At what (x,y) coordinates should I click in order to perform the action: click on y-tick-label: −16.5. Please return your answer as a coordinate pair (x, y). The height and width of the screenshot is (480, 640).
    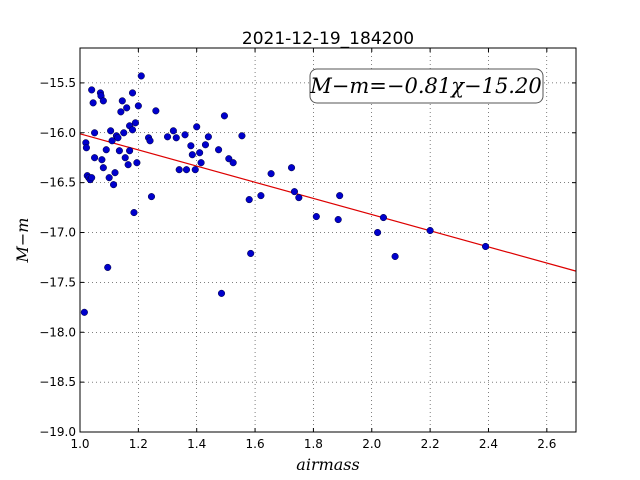
    Looking at the image, I should click on (57, 183).